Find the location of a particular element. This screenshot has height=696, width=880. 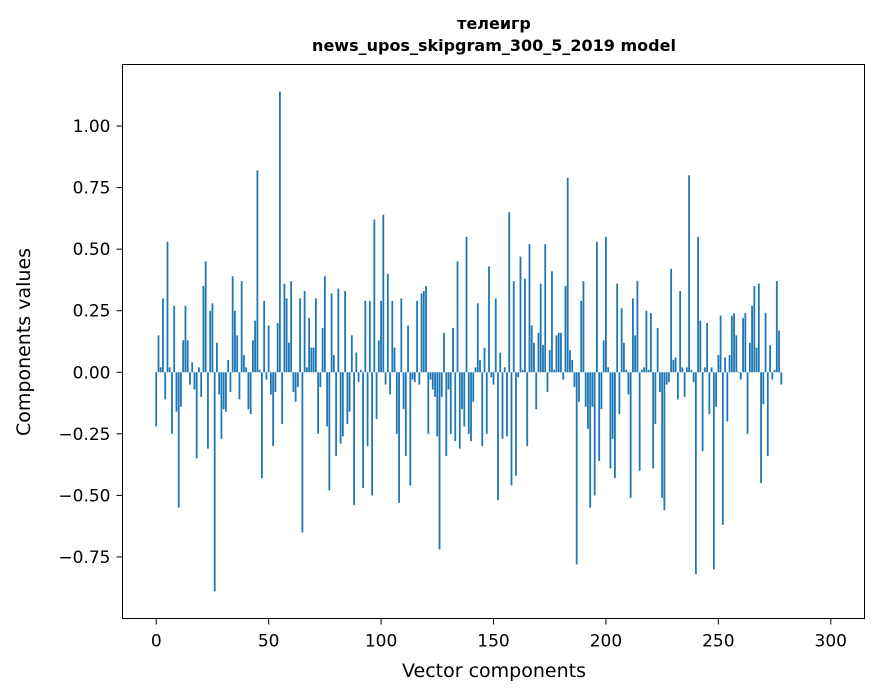

y-tick-label: −0.50 is located at coordinates (84, 496).